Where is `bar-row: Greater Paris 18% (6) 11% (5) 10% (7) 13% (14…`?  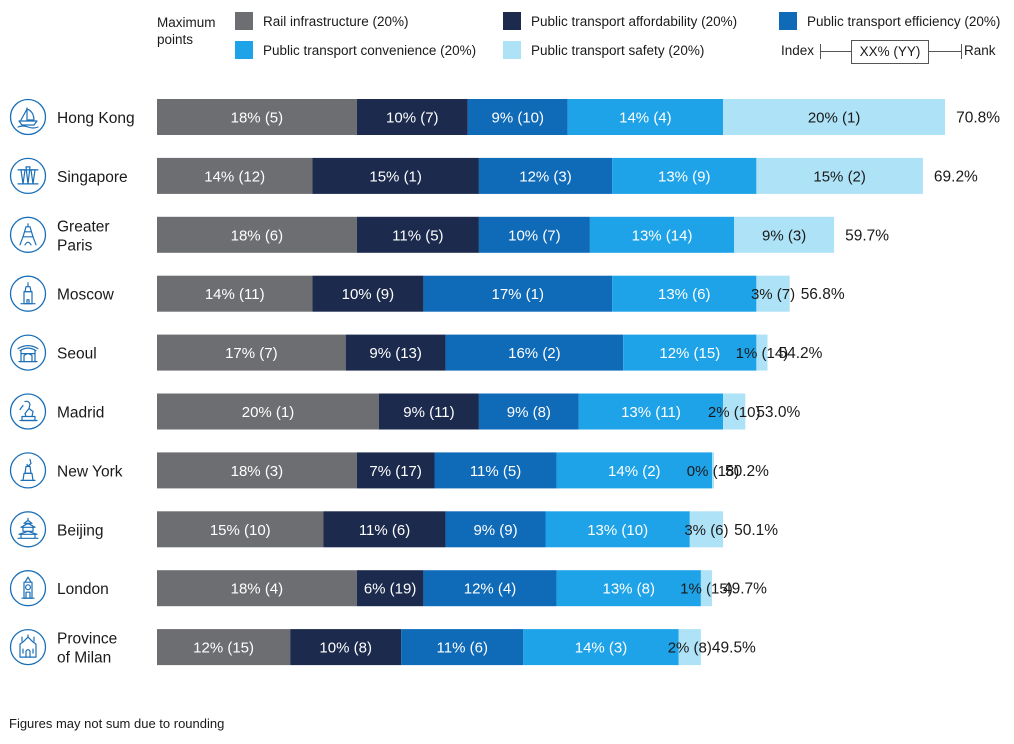
bar-row: Greater Paris 18% (6) 11% (5) 10% (7) 13% (14… is located at coordinates (449, 235).